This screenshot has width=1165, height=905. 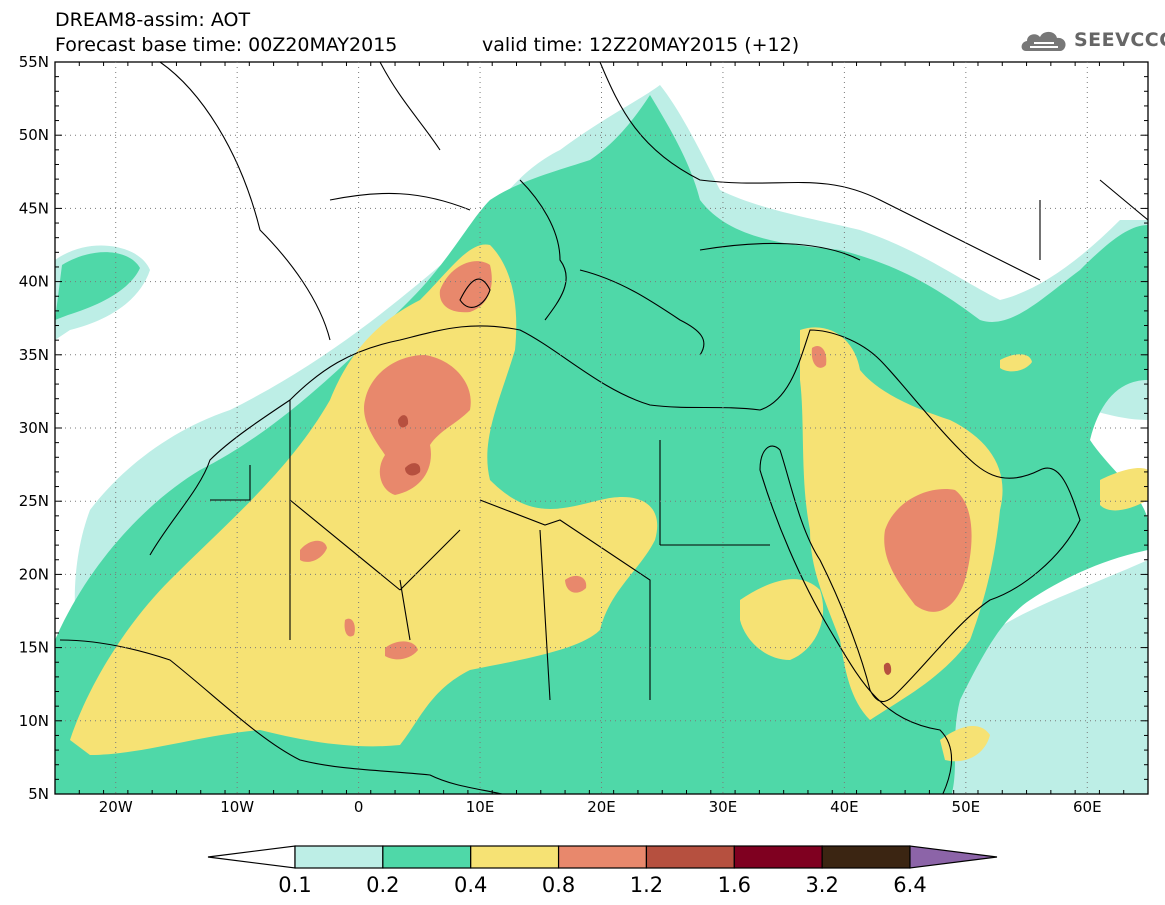 I want to click on lat-label: 5N, so click(x=38, y=794).